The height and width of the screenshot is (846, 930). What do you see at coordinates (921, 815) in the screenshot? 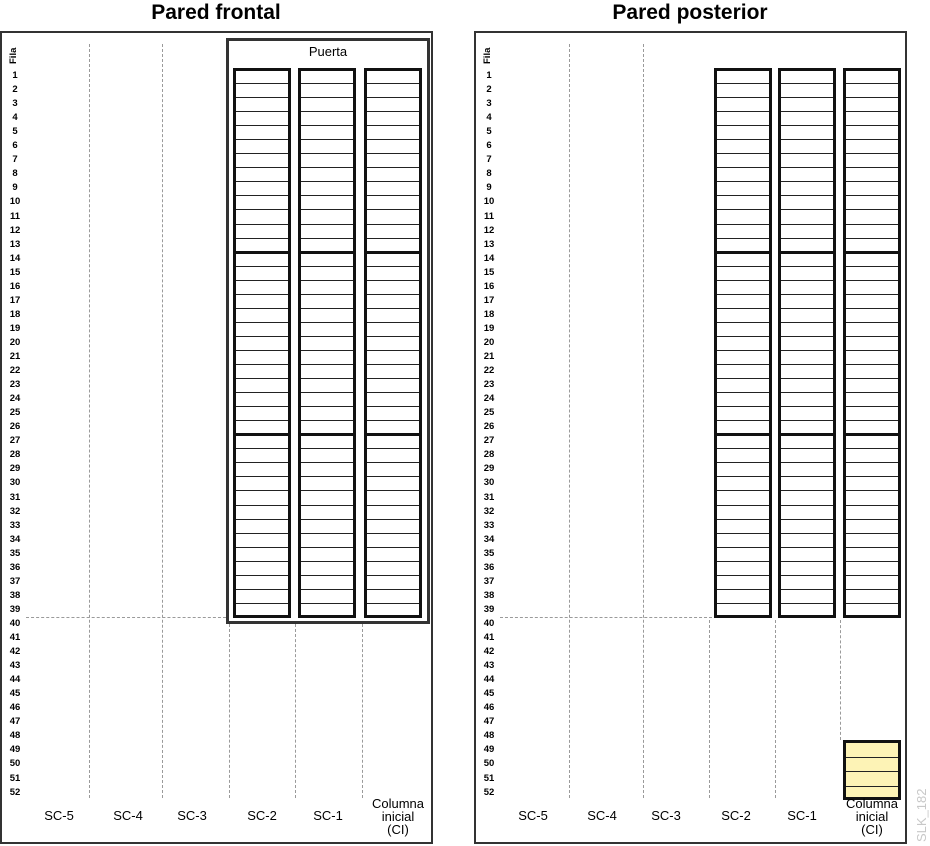
I see `figure-id-watermark: SLK_182` at bounding box center [921, 815].